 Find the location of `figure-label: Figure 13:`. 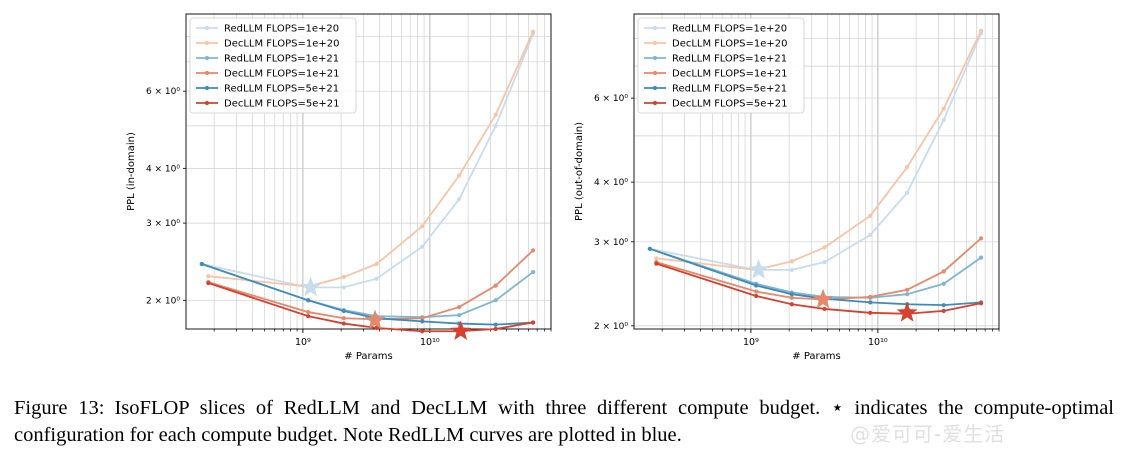

figure-label: Figure 13: is located at coordinates (59, 408).